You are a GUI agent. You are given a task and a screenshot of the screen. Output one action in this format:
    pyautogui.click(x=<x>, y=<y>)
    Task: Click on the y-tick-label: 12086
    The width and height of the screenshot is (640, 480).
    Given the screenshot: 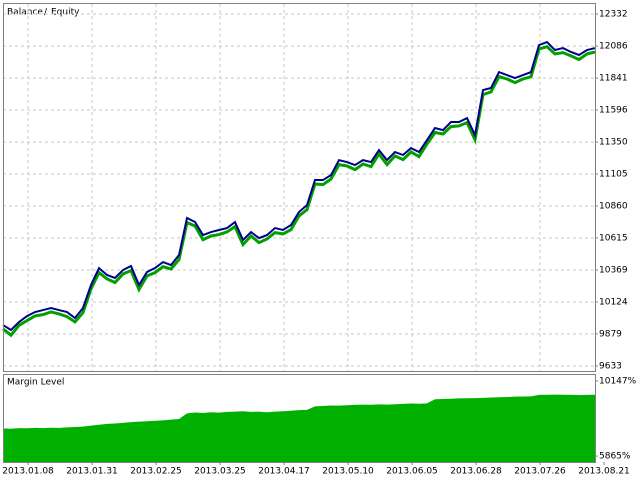 What is the action you would take?
    pyautogui.click(x=613, y=47)
    